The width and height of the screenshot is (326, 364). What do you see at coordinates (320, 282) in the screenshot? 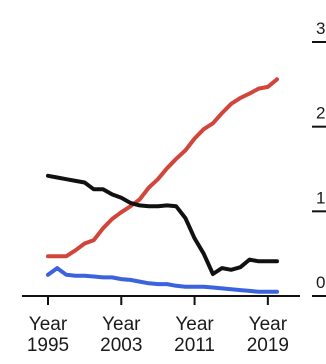
I see `y-tick-label: 0` at bounding box center [320, 282].